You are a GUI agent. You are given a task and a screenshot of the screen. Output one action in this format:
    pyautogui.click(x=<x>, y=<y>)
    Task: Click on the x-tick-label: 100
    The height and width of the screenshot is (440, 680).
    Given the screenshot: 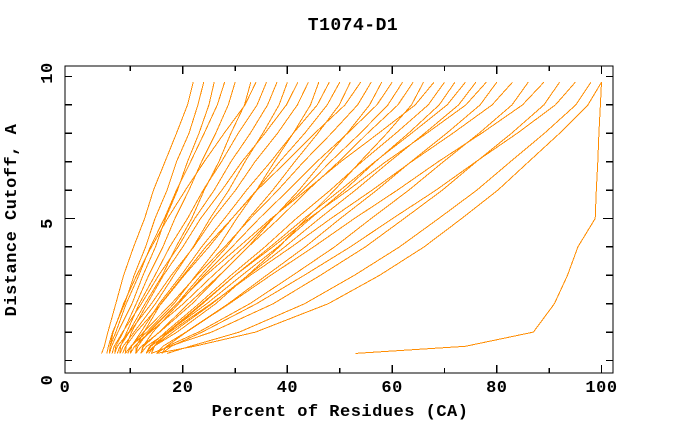 What is the action you would take?
    pyautogui.click(x=601, y=388)
    